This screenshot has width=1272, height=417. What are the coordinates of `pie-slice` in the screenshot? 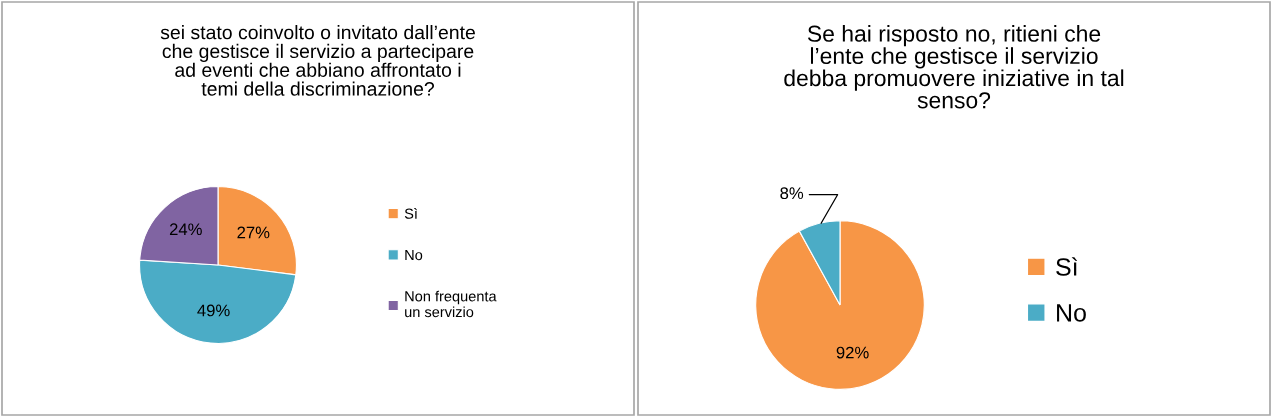 It's located at (840, 305).